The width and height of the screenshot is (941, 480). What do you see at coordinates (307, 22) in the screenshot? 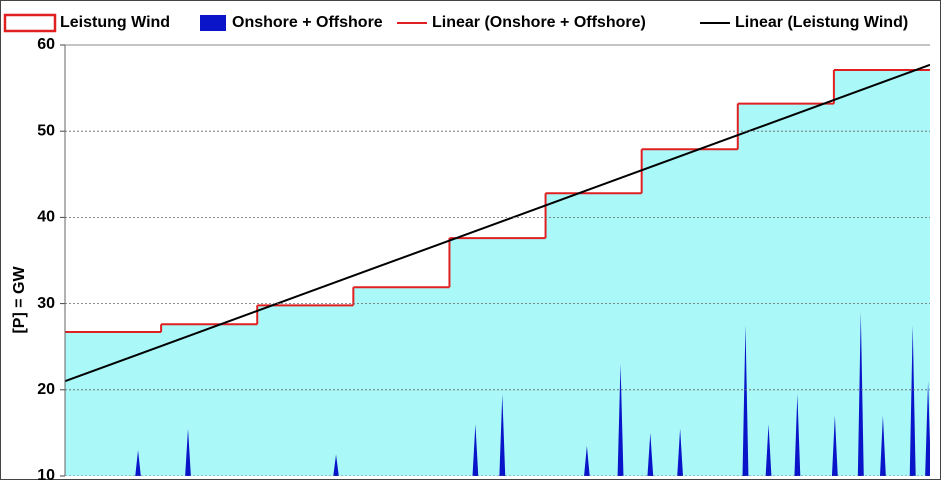
I see `legend-label: Onshore + Offshore` at bounding box center [307, 22].